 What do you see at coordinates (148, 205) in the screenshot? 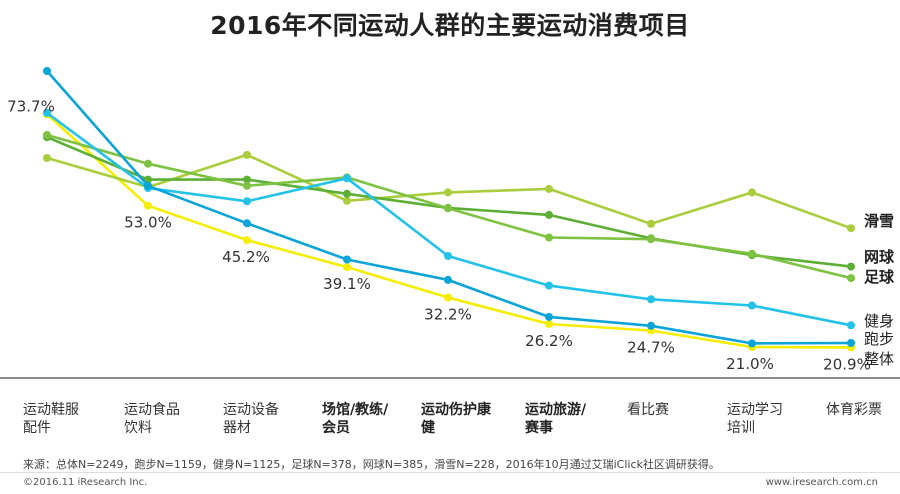
I see `data-point-整体-1` at bounding box center [148, 205].